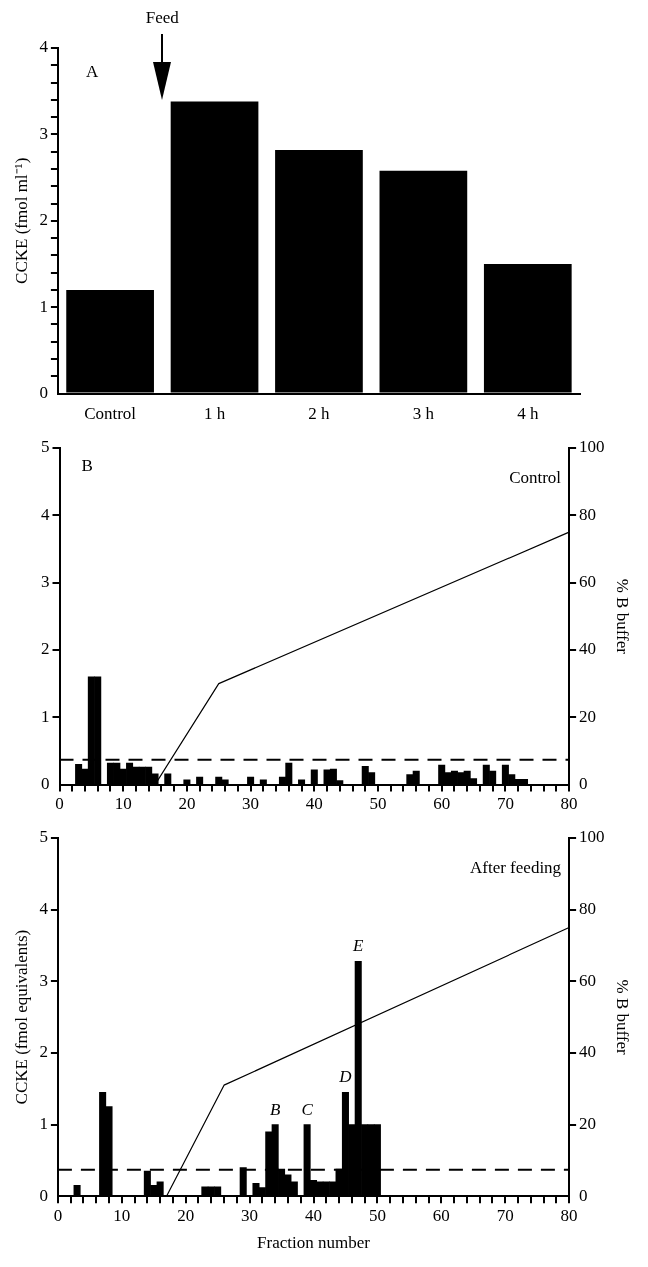 The width and height of the screenshot is (648, 1267). I want to click on text: Feed, so click(162, 17).